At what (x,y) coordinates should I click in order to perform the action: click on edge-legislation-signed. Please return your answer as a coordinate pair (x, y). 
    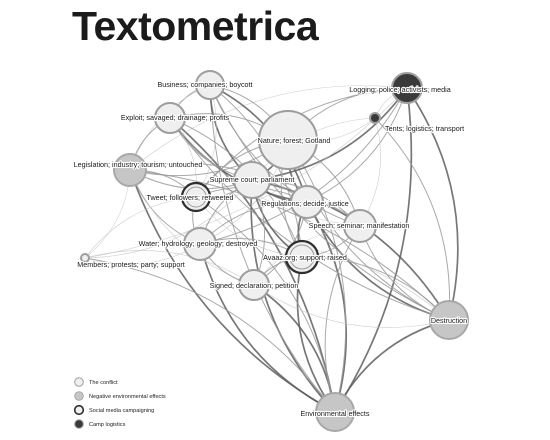
    Looking at the image, I should click on (192, 227).